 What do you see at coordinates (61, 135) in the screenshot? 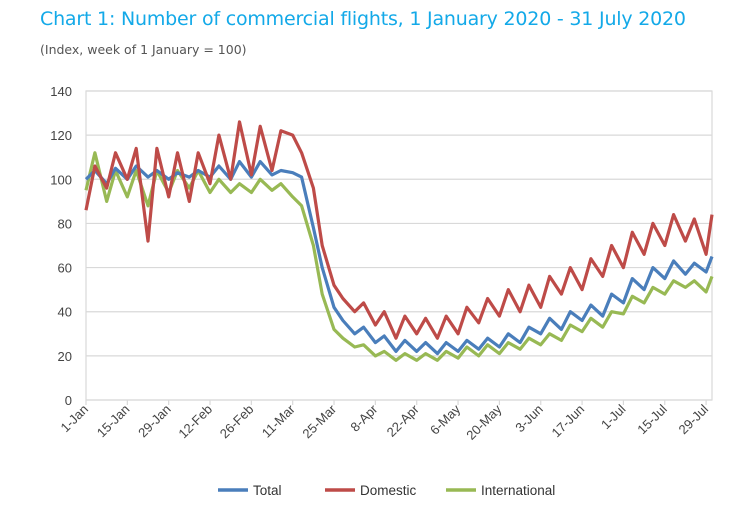
I see `y-tick-label: 120` at bounding box center [61, 135].